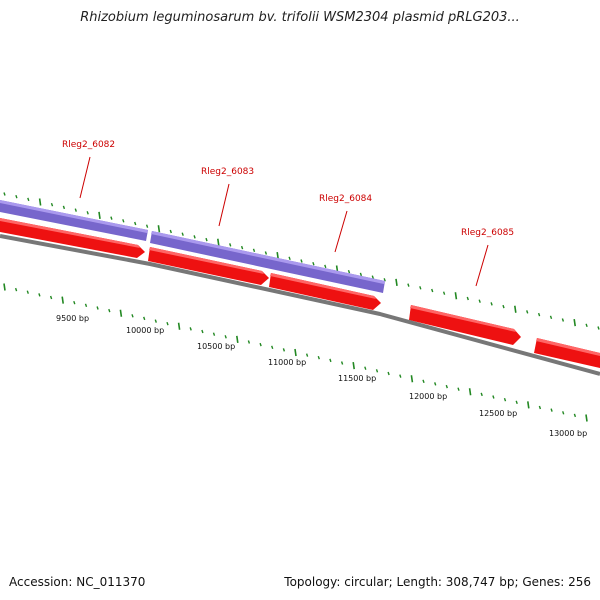 This screenshot has height=600, width=600. What do you see at coordinates (428, 396) in the screenshot?
I see `scale-label: 12000 bp` at bounding box center [428, 396].